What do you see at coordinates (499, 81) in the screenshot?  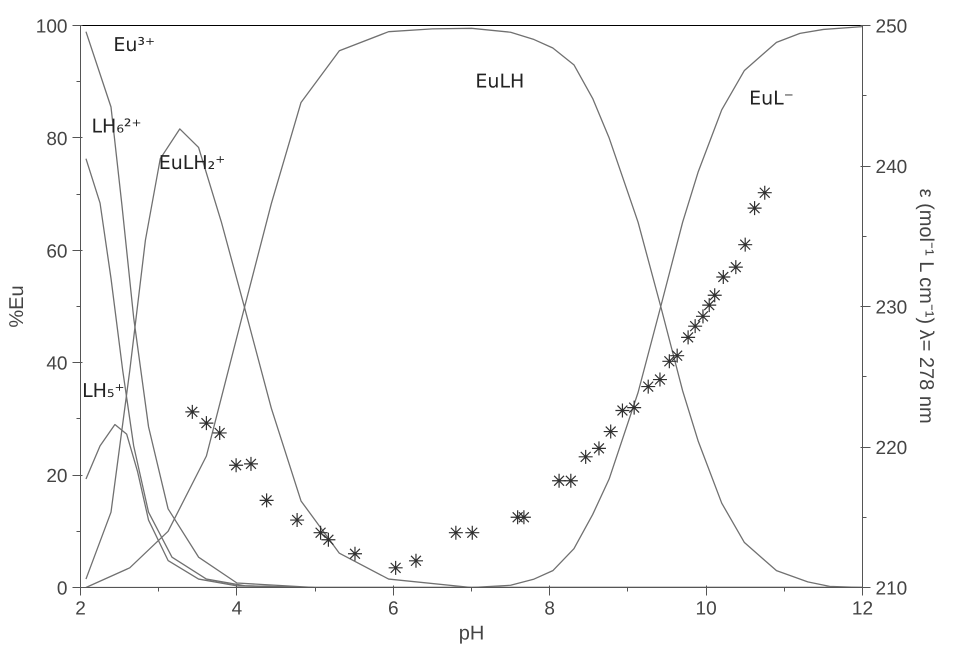 I see `annotation: EuLH` at bounding box center [499, 81].